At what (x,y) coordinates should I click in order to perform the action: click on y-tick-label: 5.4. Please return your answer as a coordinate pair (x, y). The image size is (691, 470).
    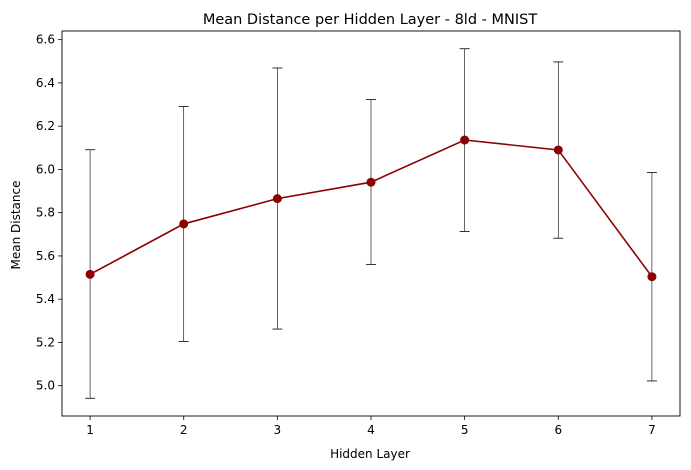
    Looking at the image, I should click on (45, 299).